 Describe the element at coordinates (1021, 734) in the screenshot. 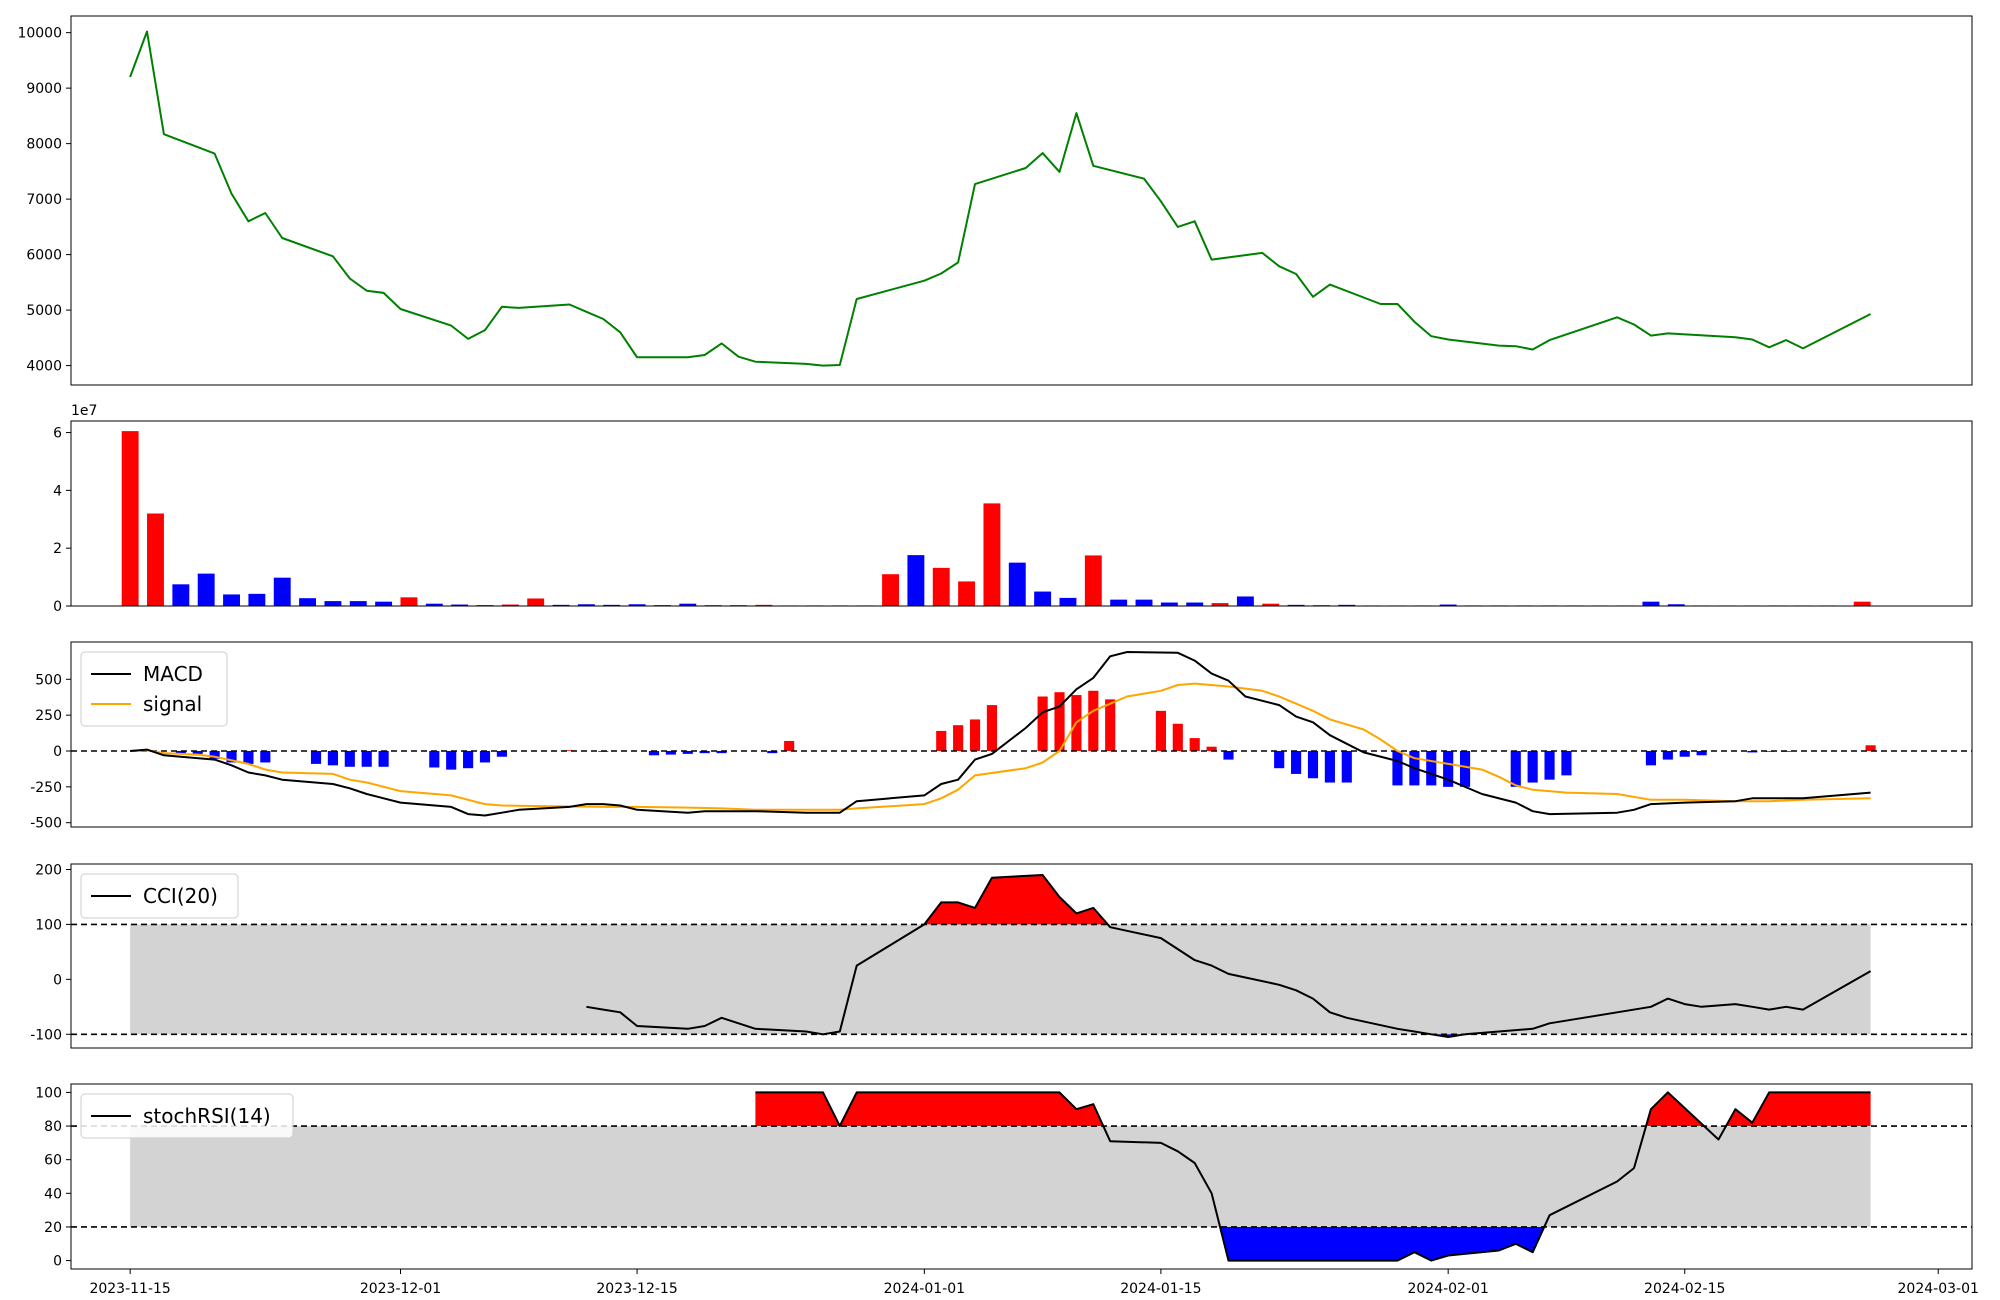

I see `macd-frame` at that location.